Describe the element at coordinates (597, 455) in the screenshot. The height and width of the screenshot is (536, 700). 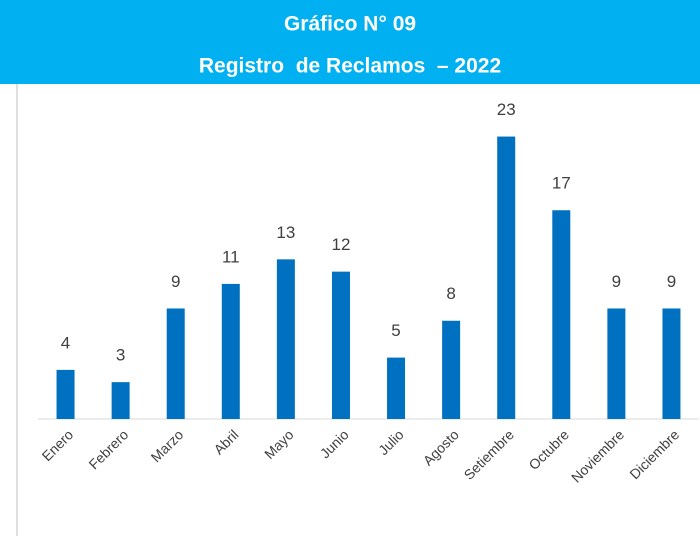
I see `x-tick-label: Noviembre` at that location.